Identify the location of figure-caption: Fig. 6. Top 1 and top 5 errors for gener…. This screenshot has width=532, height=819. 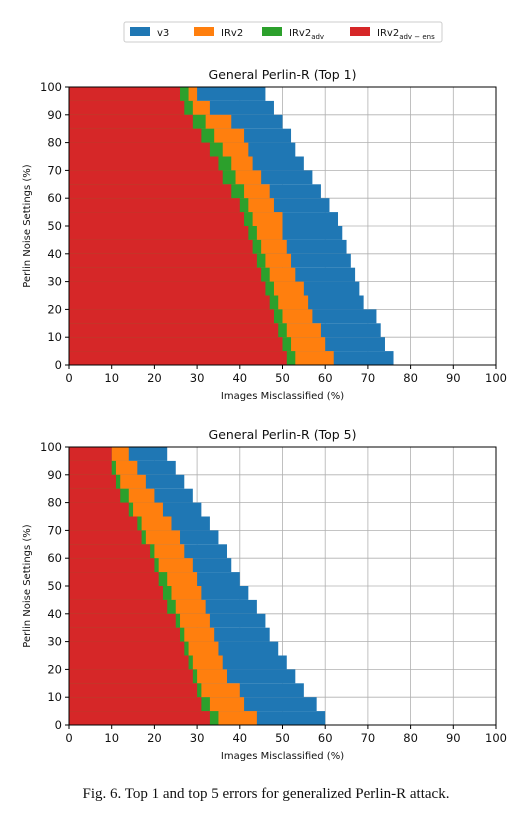
(266, 794).